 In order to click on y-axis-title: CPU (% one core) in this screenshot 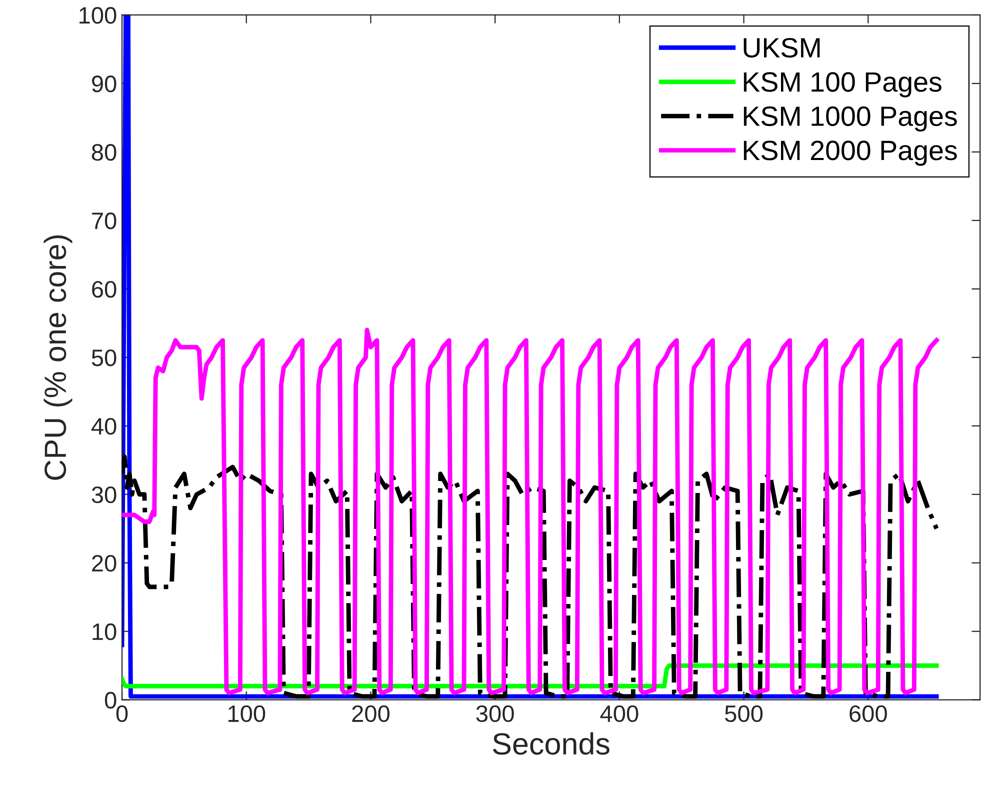, I will do `click(58, 357)`.